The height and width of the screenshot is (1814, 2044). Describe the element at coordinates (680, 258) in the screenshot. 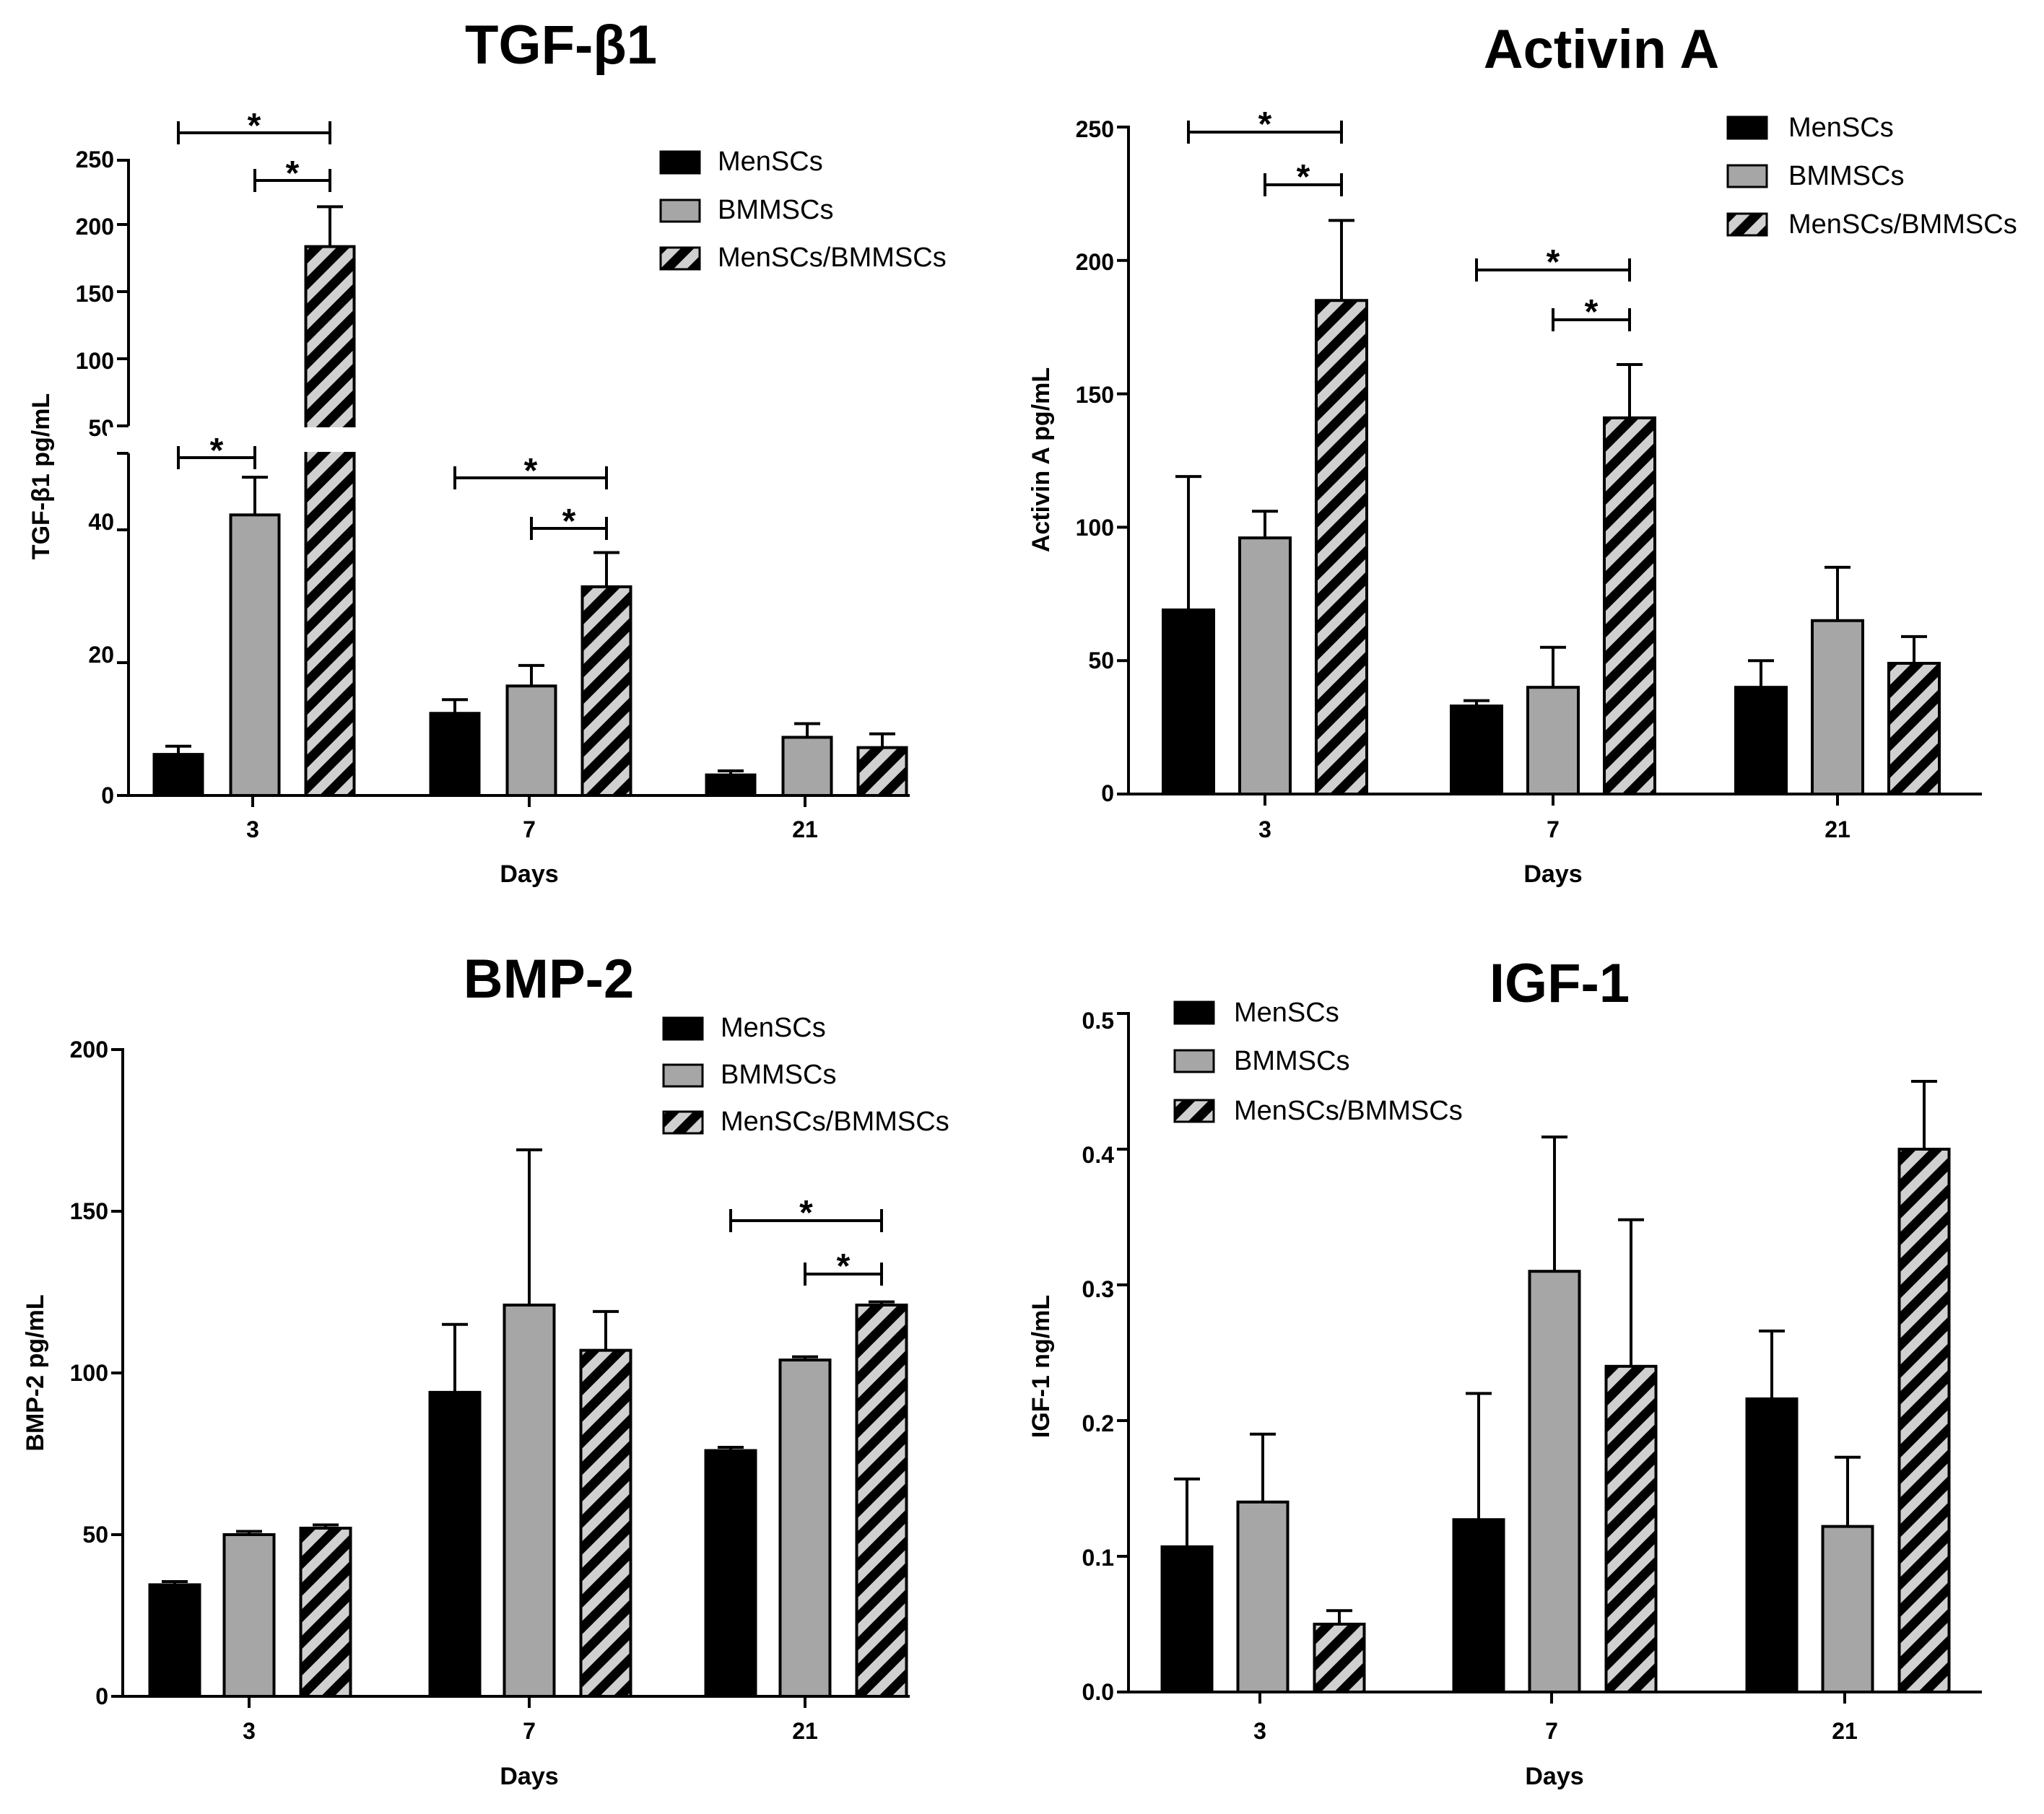

I see `legend-swatch-combined` at that location.